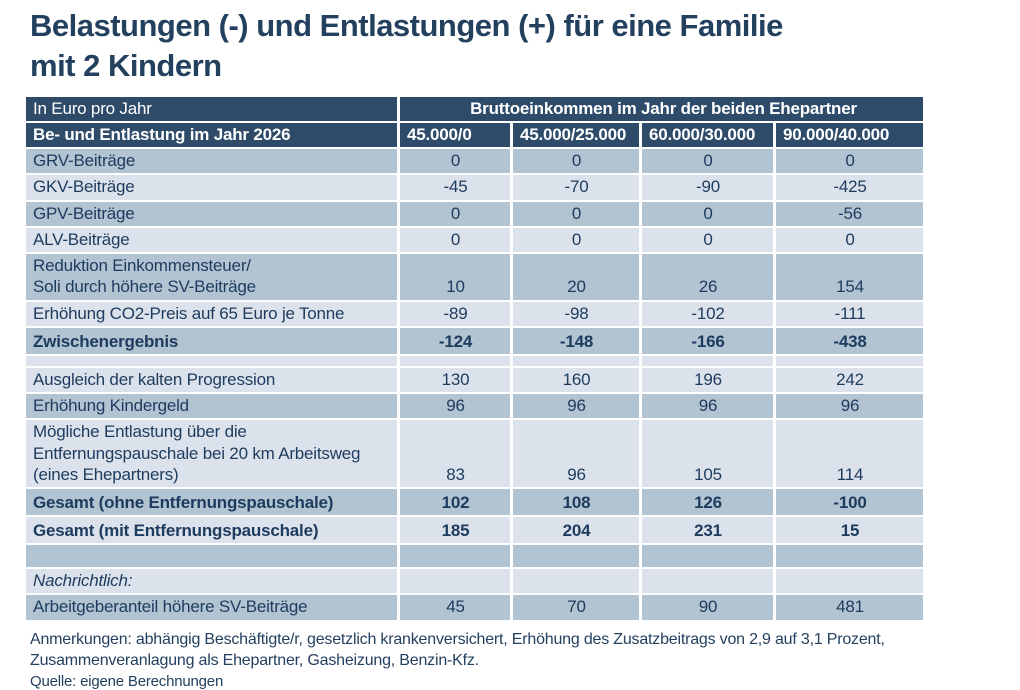  What do you see at coordinates (576, 380) in the screenshot?
I see `cell-value: 160` at bounding box center [576, 380].